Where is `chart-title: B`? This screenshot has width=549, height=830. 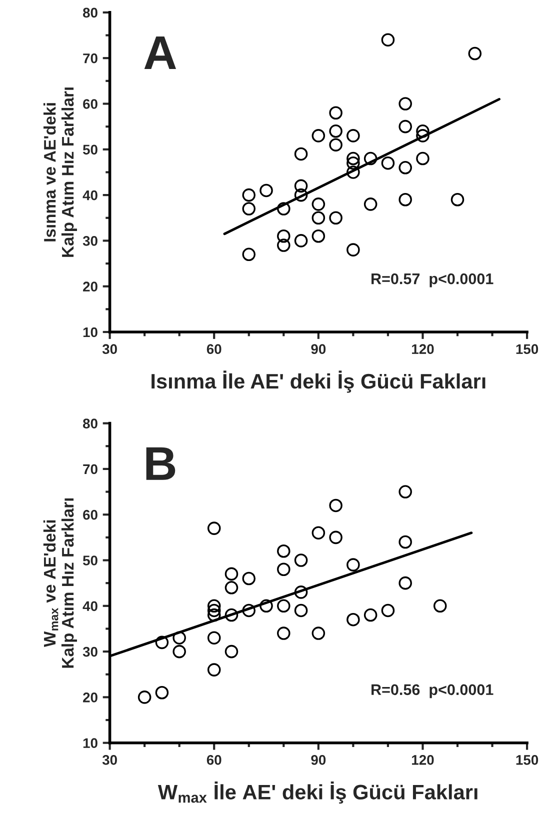 chart-title: B is located at coordinates (161, 463).